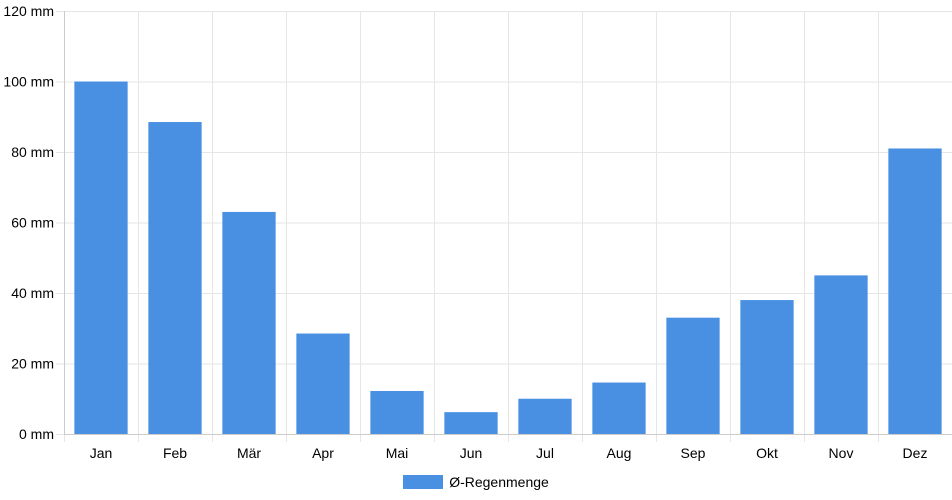 This screenshot has width=952, height=500. I want to click on x-tick-label: Mai, so click(397, 453).